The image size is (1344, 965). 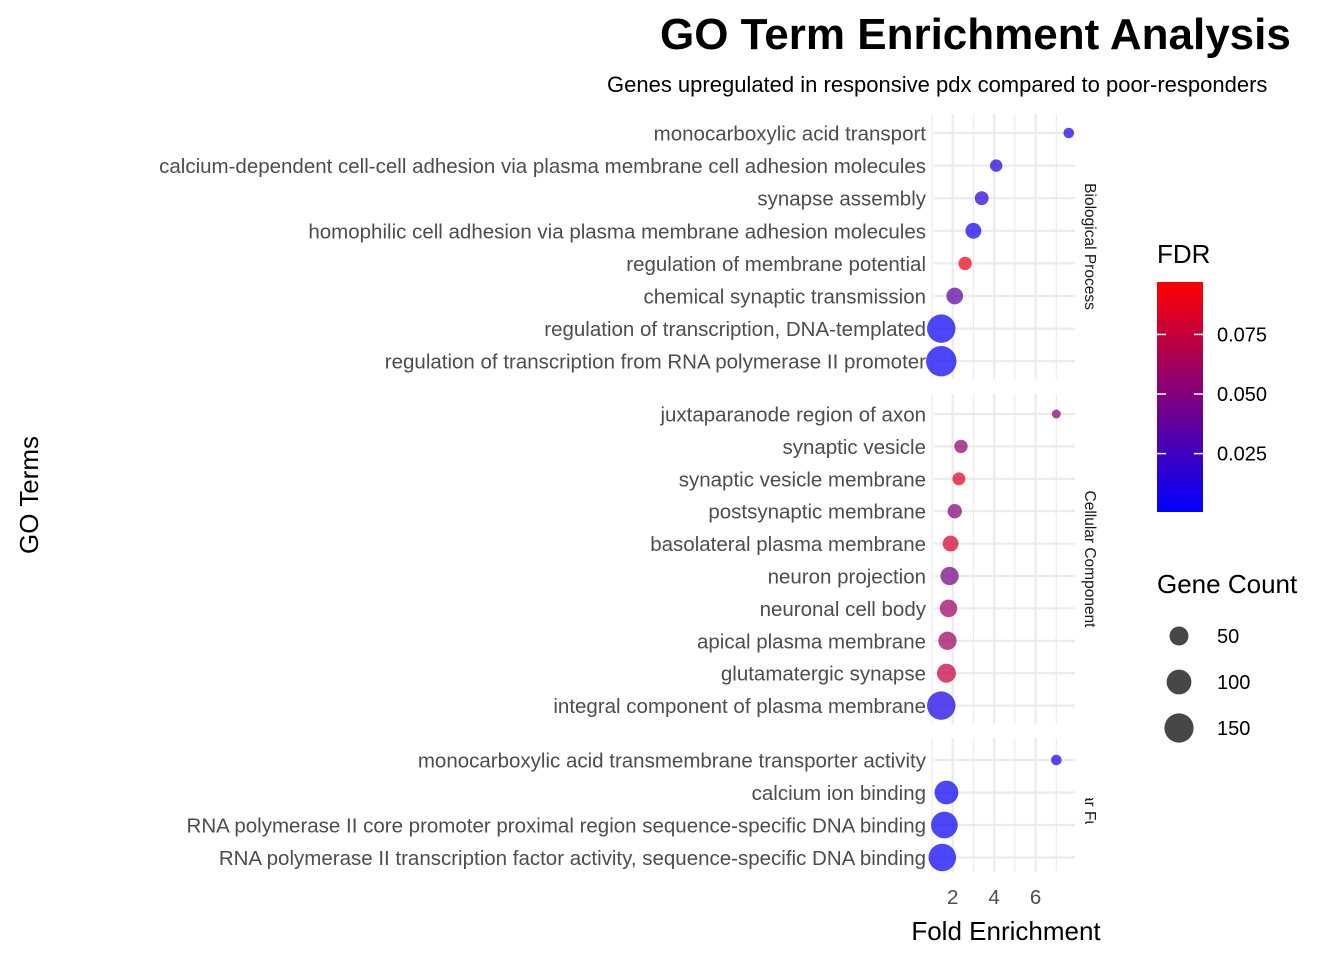 I want to click on fdr-colorbar, so click(x=1180, y=397).